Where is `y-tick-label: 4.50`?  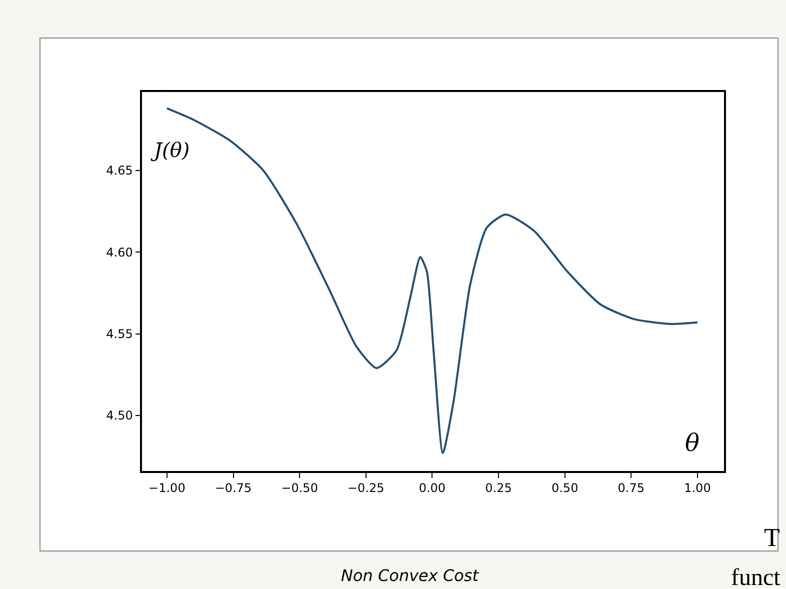 y-tick-label: 4.50 is located at coordinates (119, 415).